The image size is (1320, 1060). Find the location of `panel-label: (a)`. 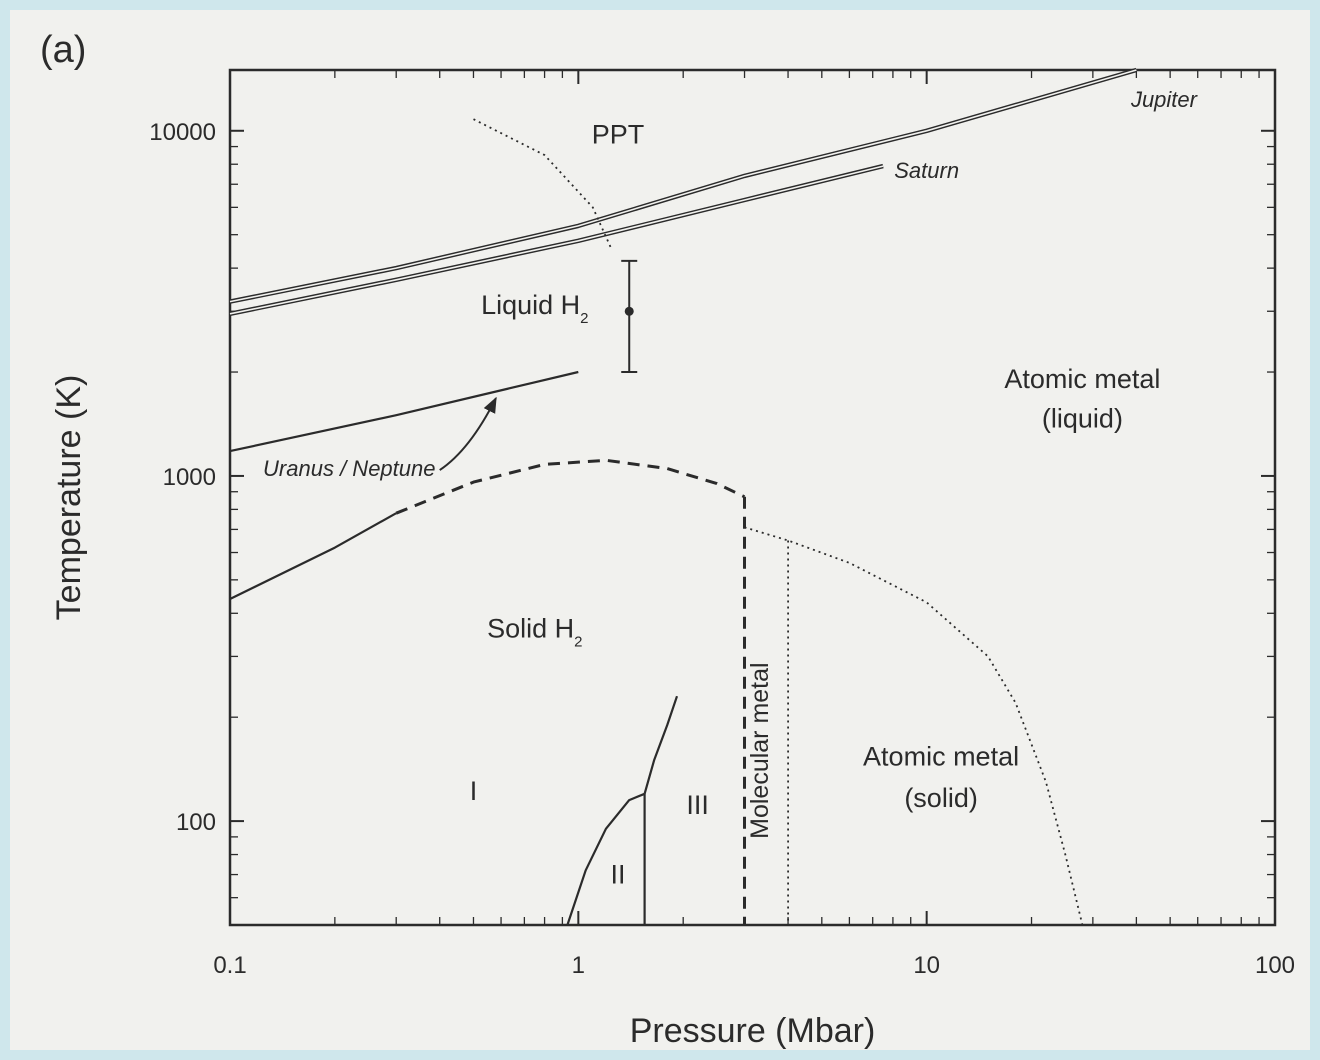

panel-label: (a) is located at coordinates (63, 50).